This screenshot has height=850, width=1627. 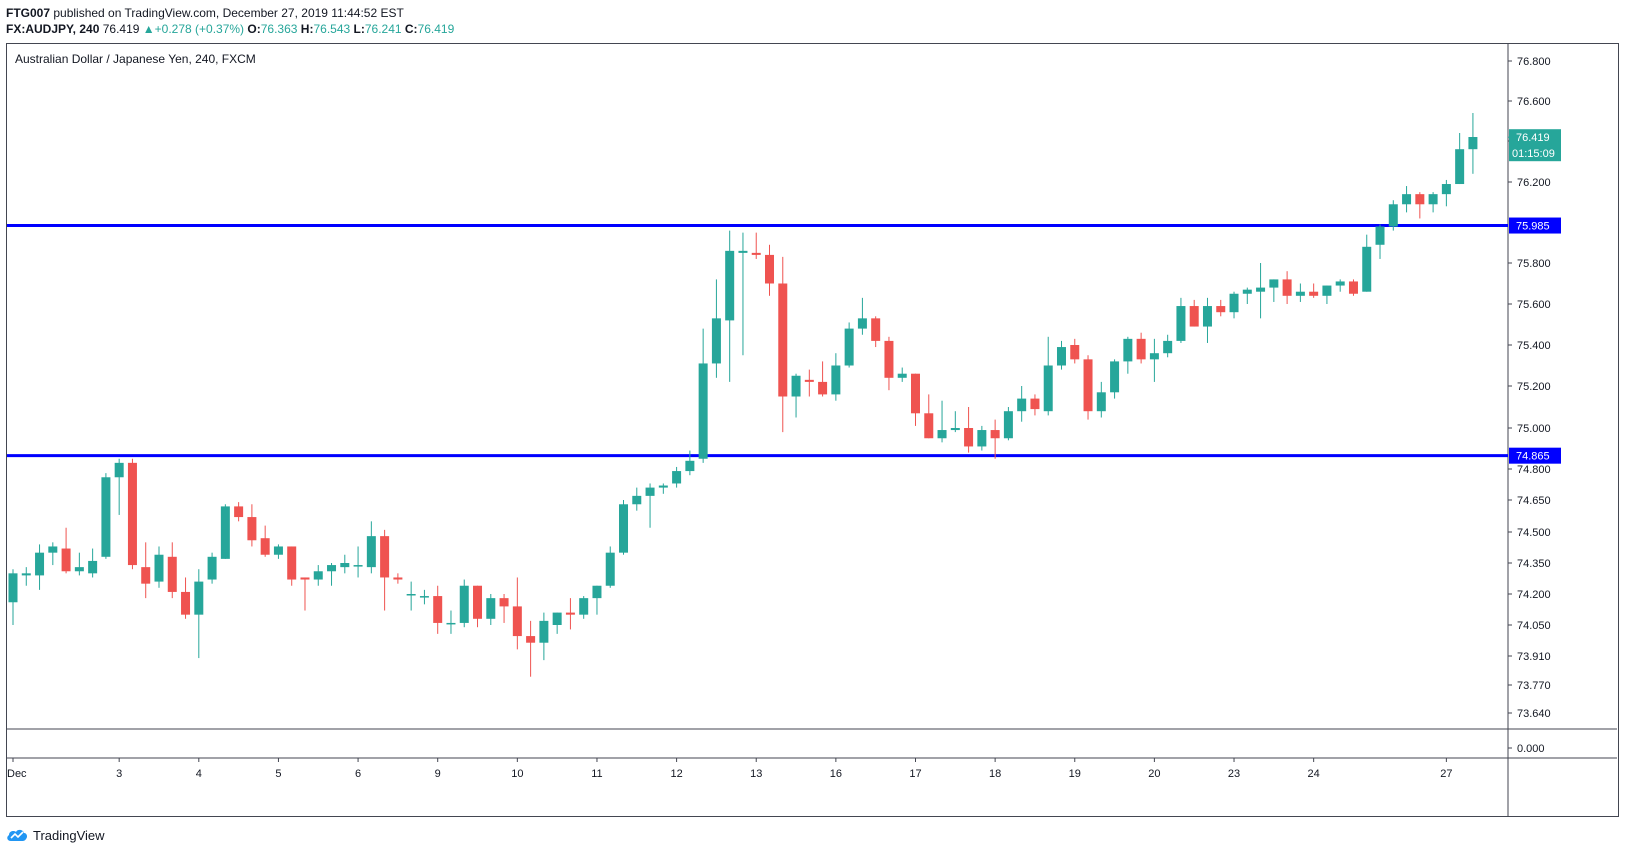 I want to click on price-tick-label: 74.200, so click(x=1534, y=595).